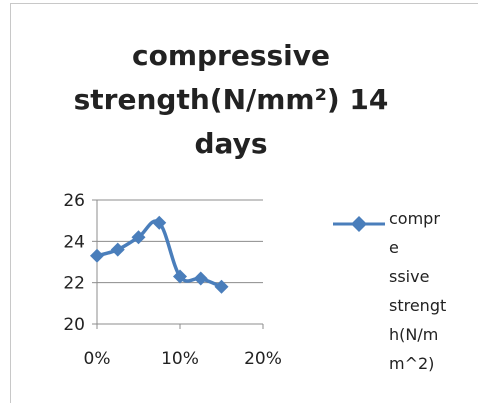 This screenshot has width=488, height=406. I want to click on x-tick-label: 10%, so click(180, 359).